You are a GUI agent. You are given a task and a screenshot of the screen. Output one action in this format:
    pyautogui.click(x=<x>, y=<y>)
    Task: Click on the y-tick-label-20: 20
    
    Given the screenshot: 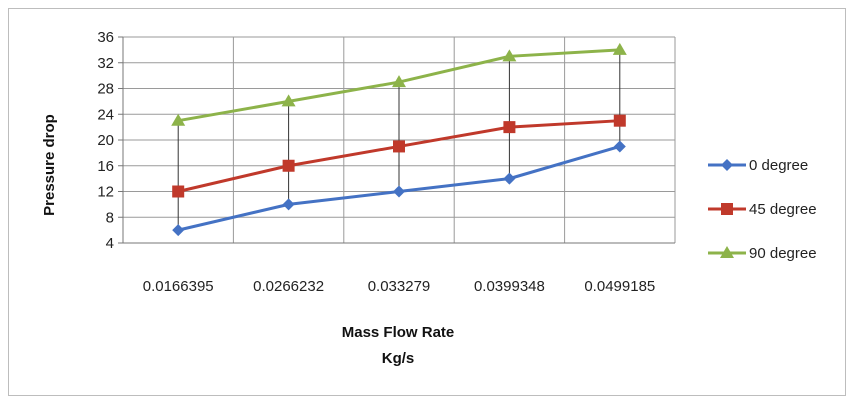 What is the action you would take?
    pyautogui.click(x=105, y=140)
    